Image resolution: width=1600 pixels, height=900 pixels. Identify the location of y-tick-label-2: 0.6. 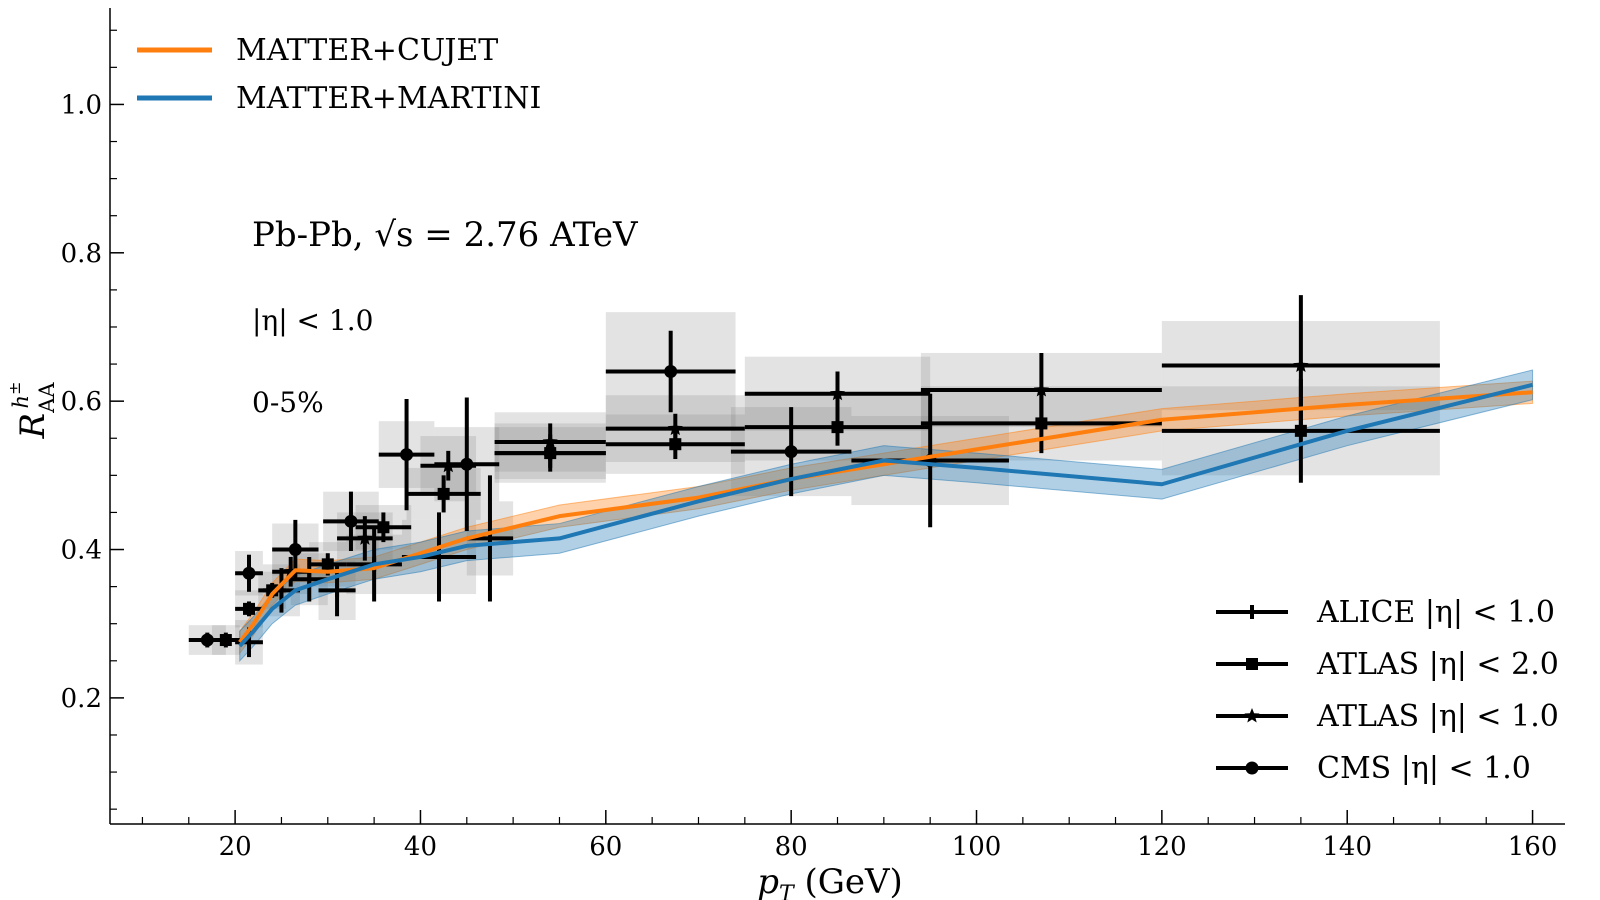
(81, 402).